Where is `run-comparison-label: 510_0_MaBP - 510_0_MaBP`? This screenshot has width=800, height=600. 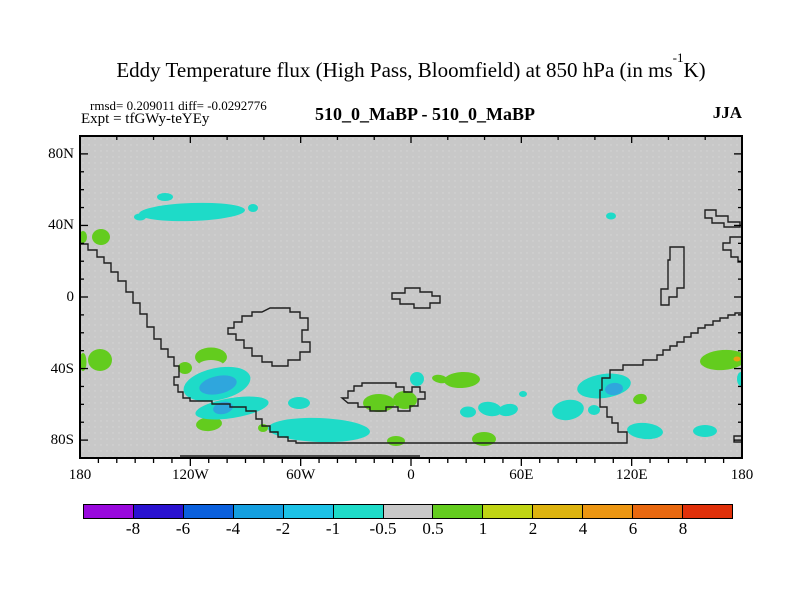
run-comparison-label: 510_0_MaBP - 510_0_MaBP is located at coordinates (425, 114).